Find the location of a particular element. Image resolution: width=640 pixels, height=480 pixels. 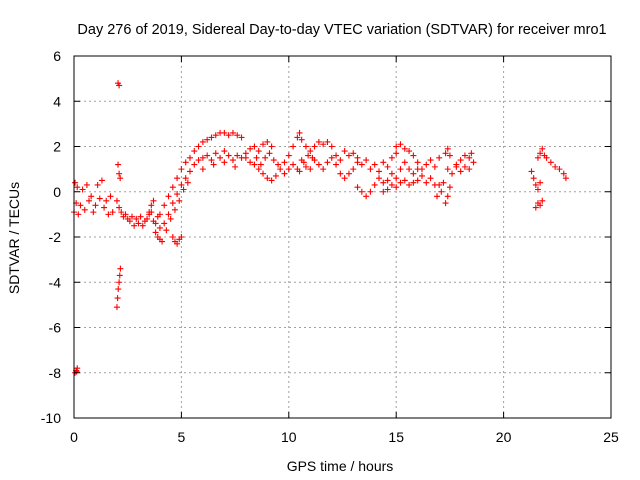

y-tick-label: -8 is located at coordinates (55, 373).